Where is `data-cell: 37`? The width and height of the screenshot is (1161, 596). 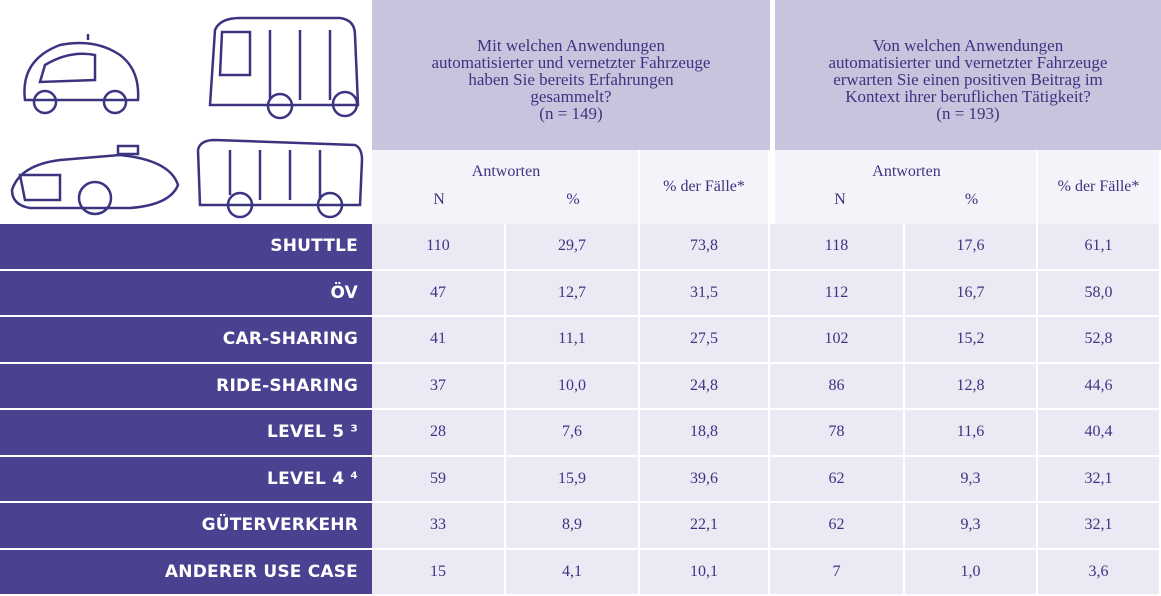
data-cell: 37 is located at coordinates (439, 386).